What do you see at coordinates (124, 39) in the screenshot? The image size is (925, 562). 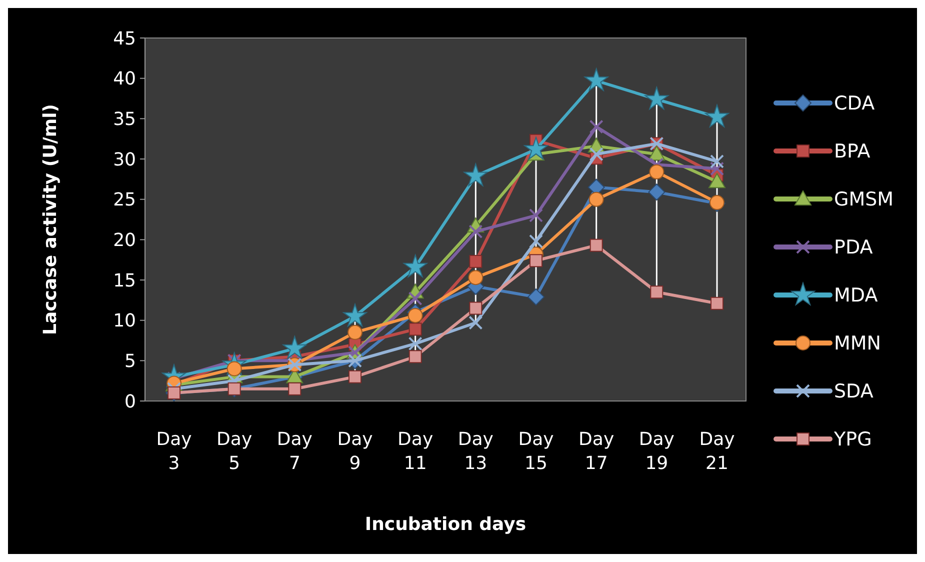 I see `y-tick-label: 45` at bounding box center [124, 39].